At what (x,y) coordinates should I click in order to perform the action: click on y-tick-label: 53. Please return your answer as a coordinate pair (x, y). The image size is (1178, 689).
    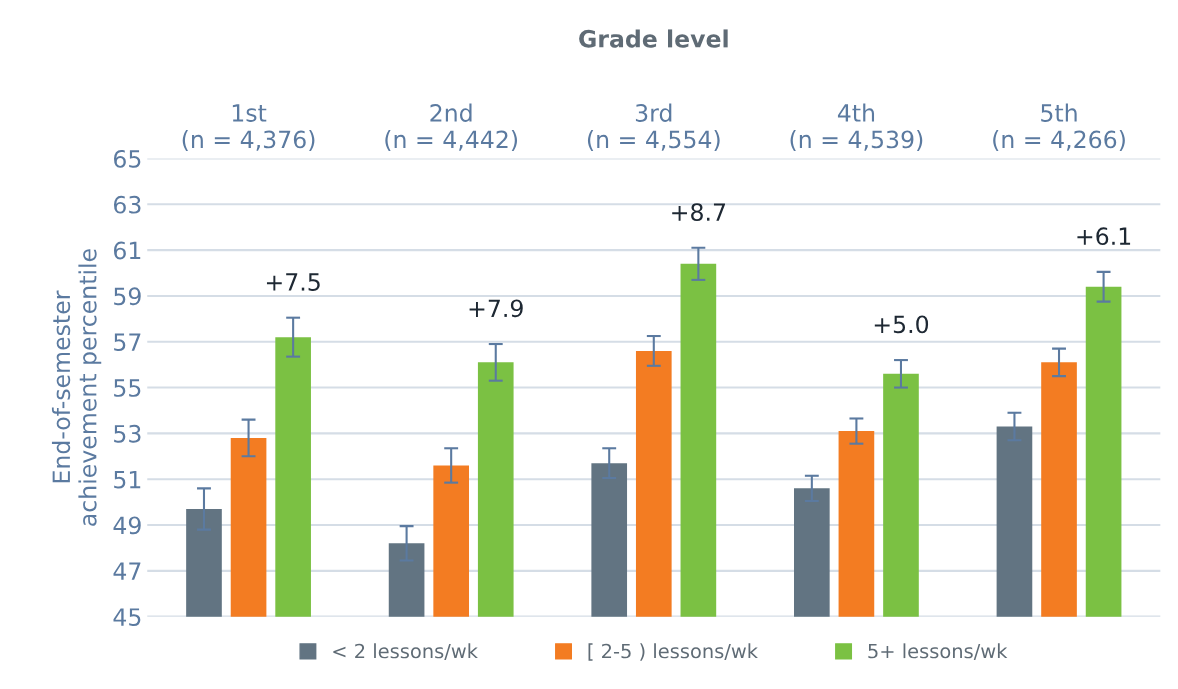
    Looking at the image, I should click on (127, 433).